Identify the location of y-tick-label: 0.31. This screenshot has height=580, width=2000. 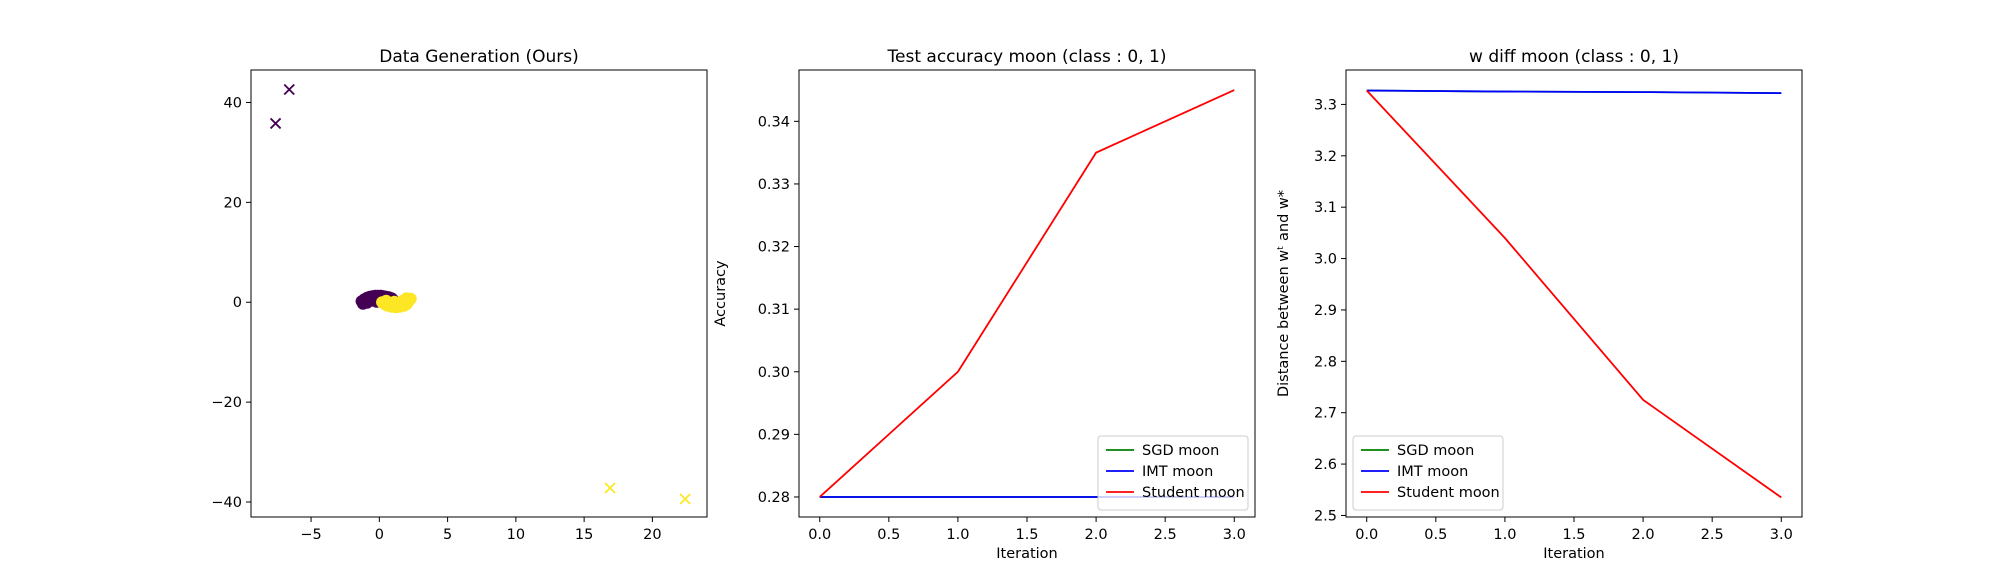
(774, 310).